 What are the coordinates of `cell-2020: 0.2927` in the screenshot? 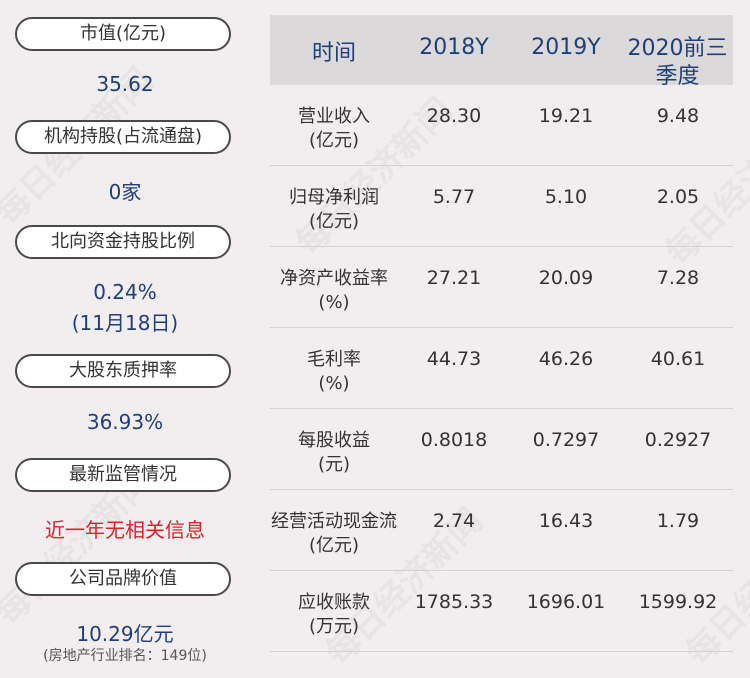 It's located at (678, 440).